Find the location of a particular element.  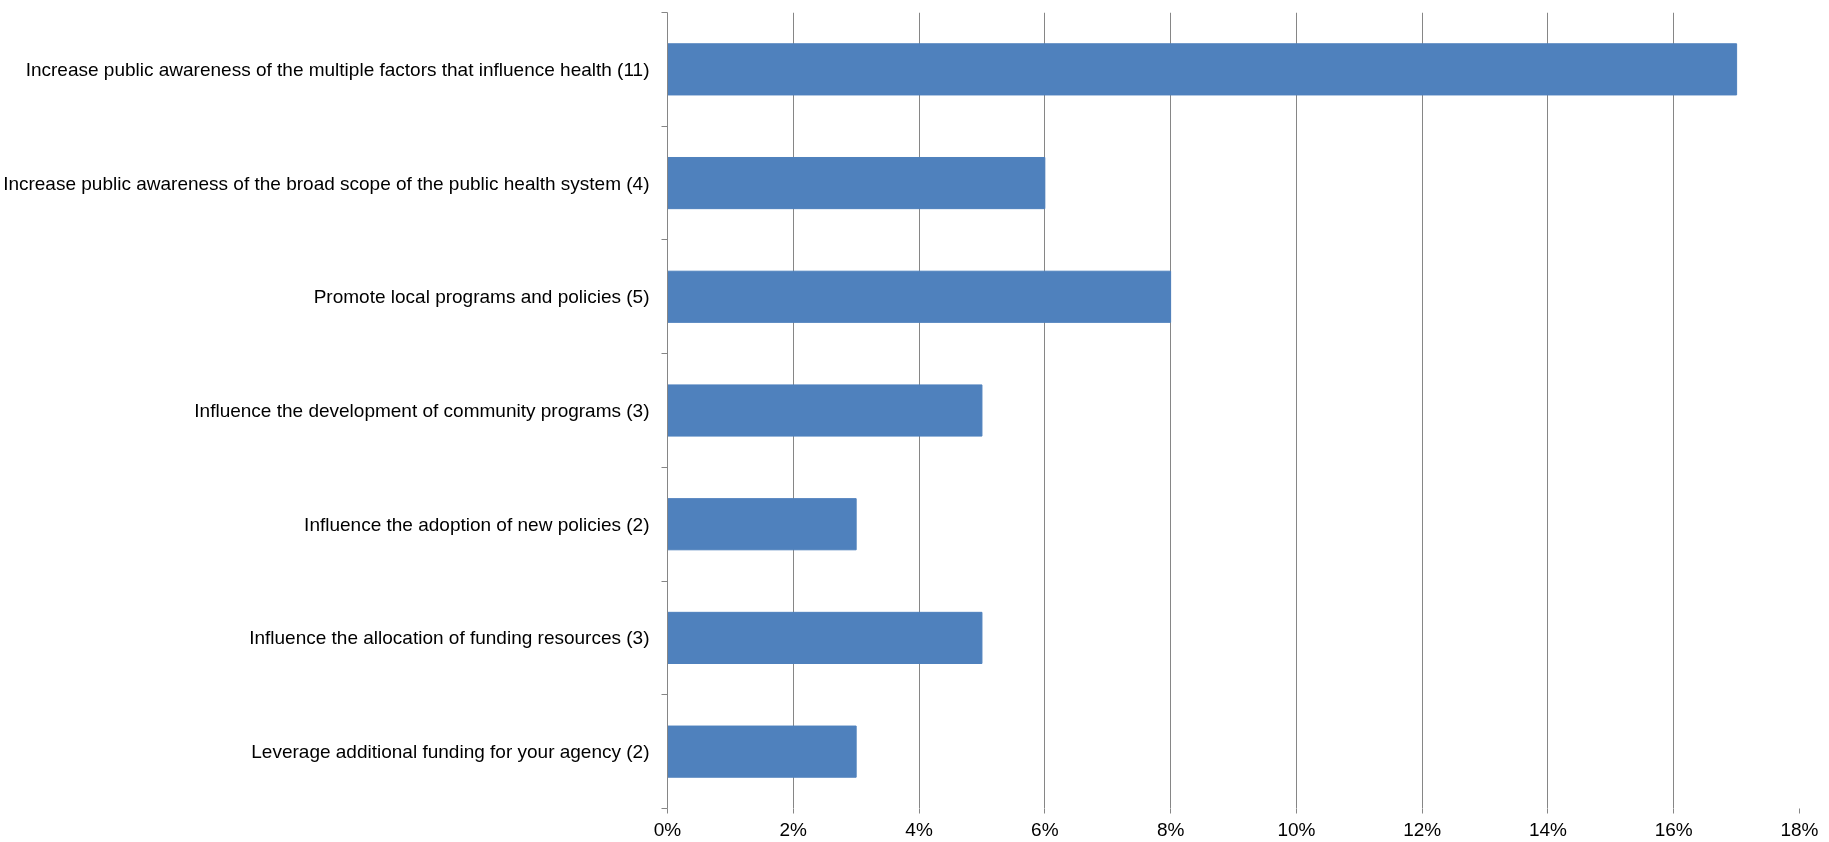

y-tick-label: Increase public awareness of the multiple factors that influence health (11) is located at coordinates (337, 69).